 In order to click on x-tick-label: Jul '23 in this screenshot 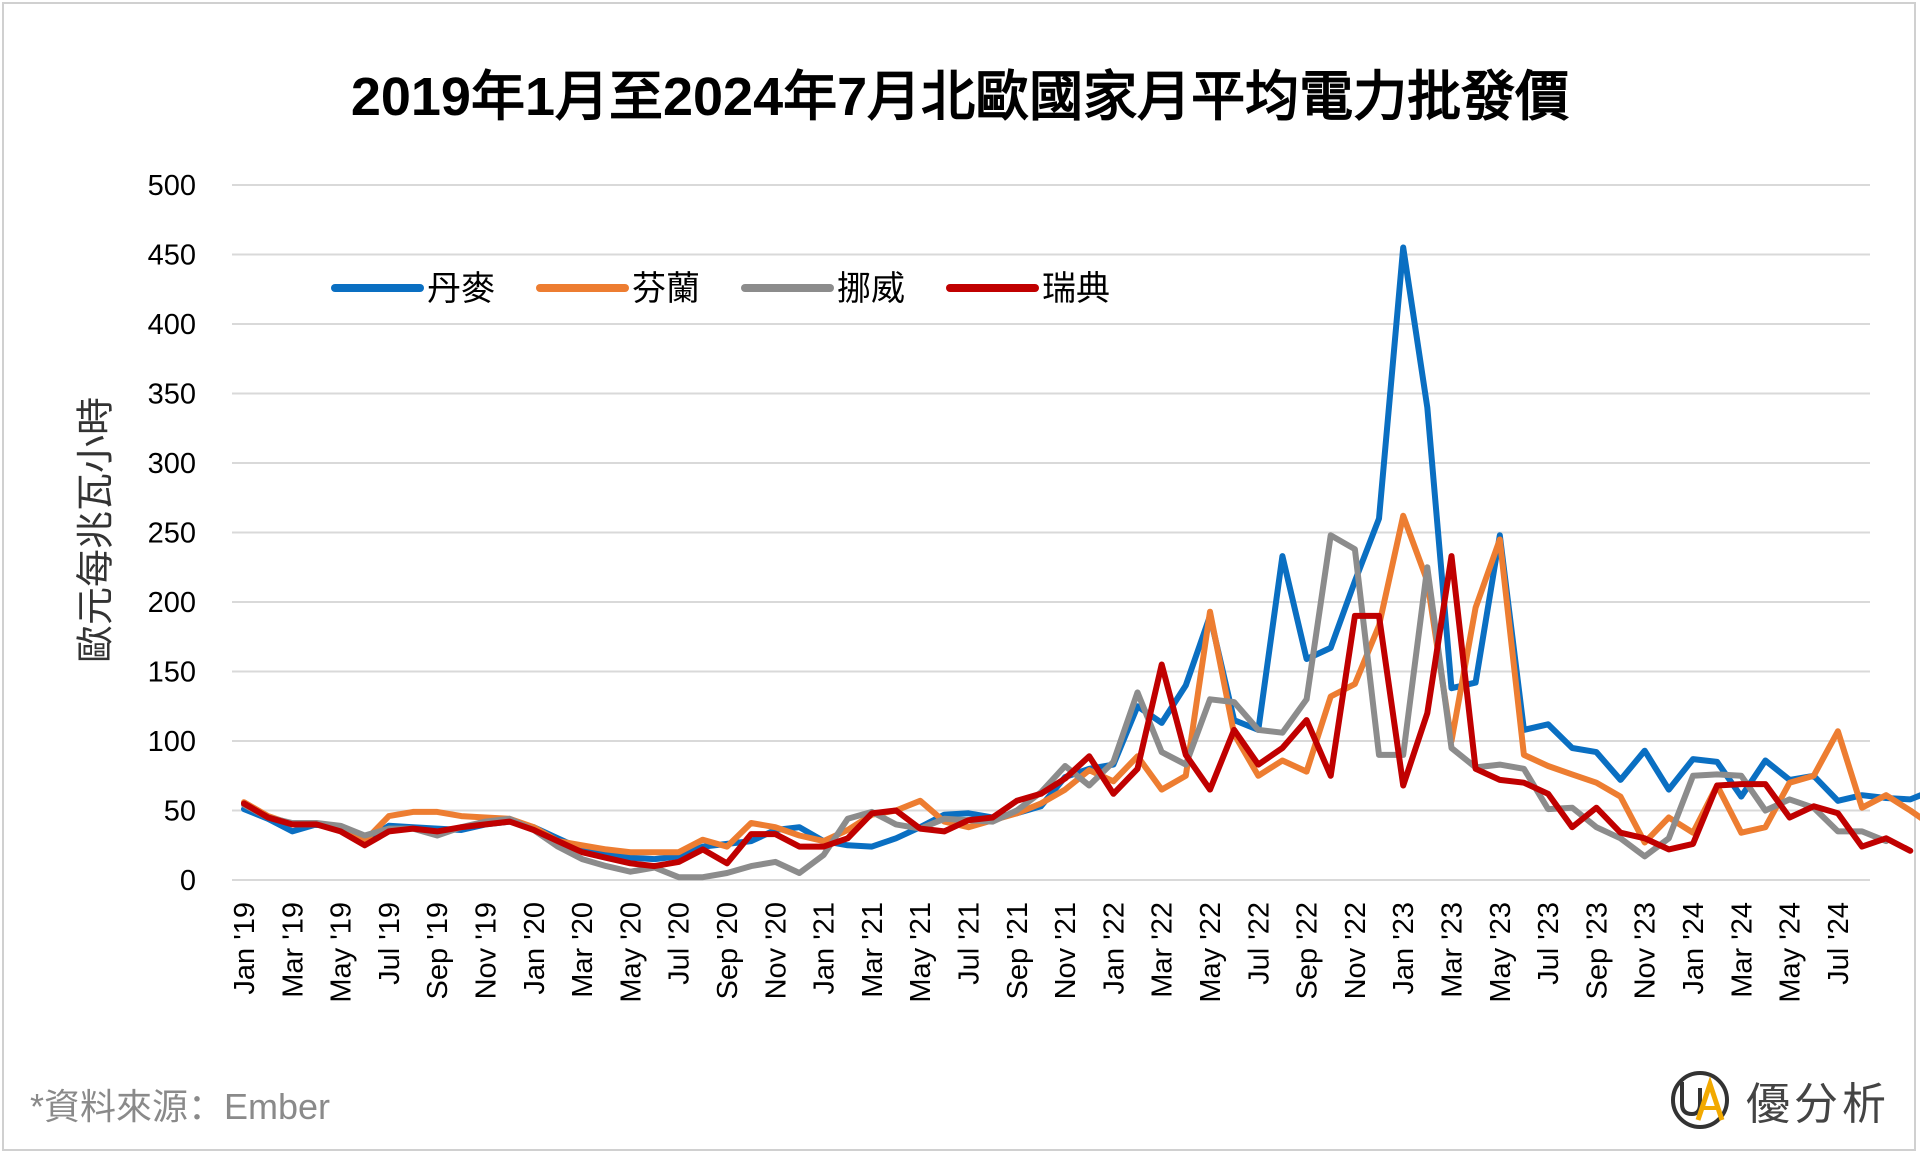, I will do `click(1549, 943)`.